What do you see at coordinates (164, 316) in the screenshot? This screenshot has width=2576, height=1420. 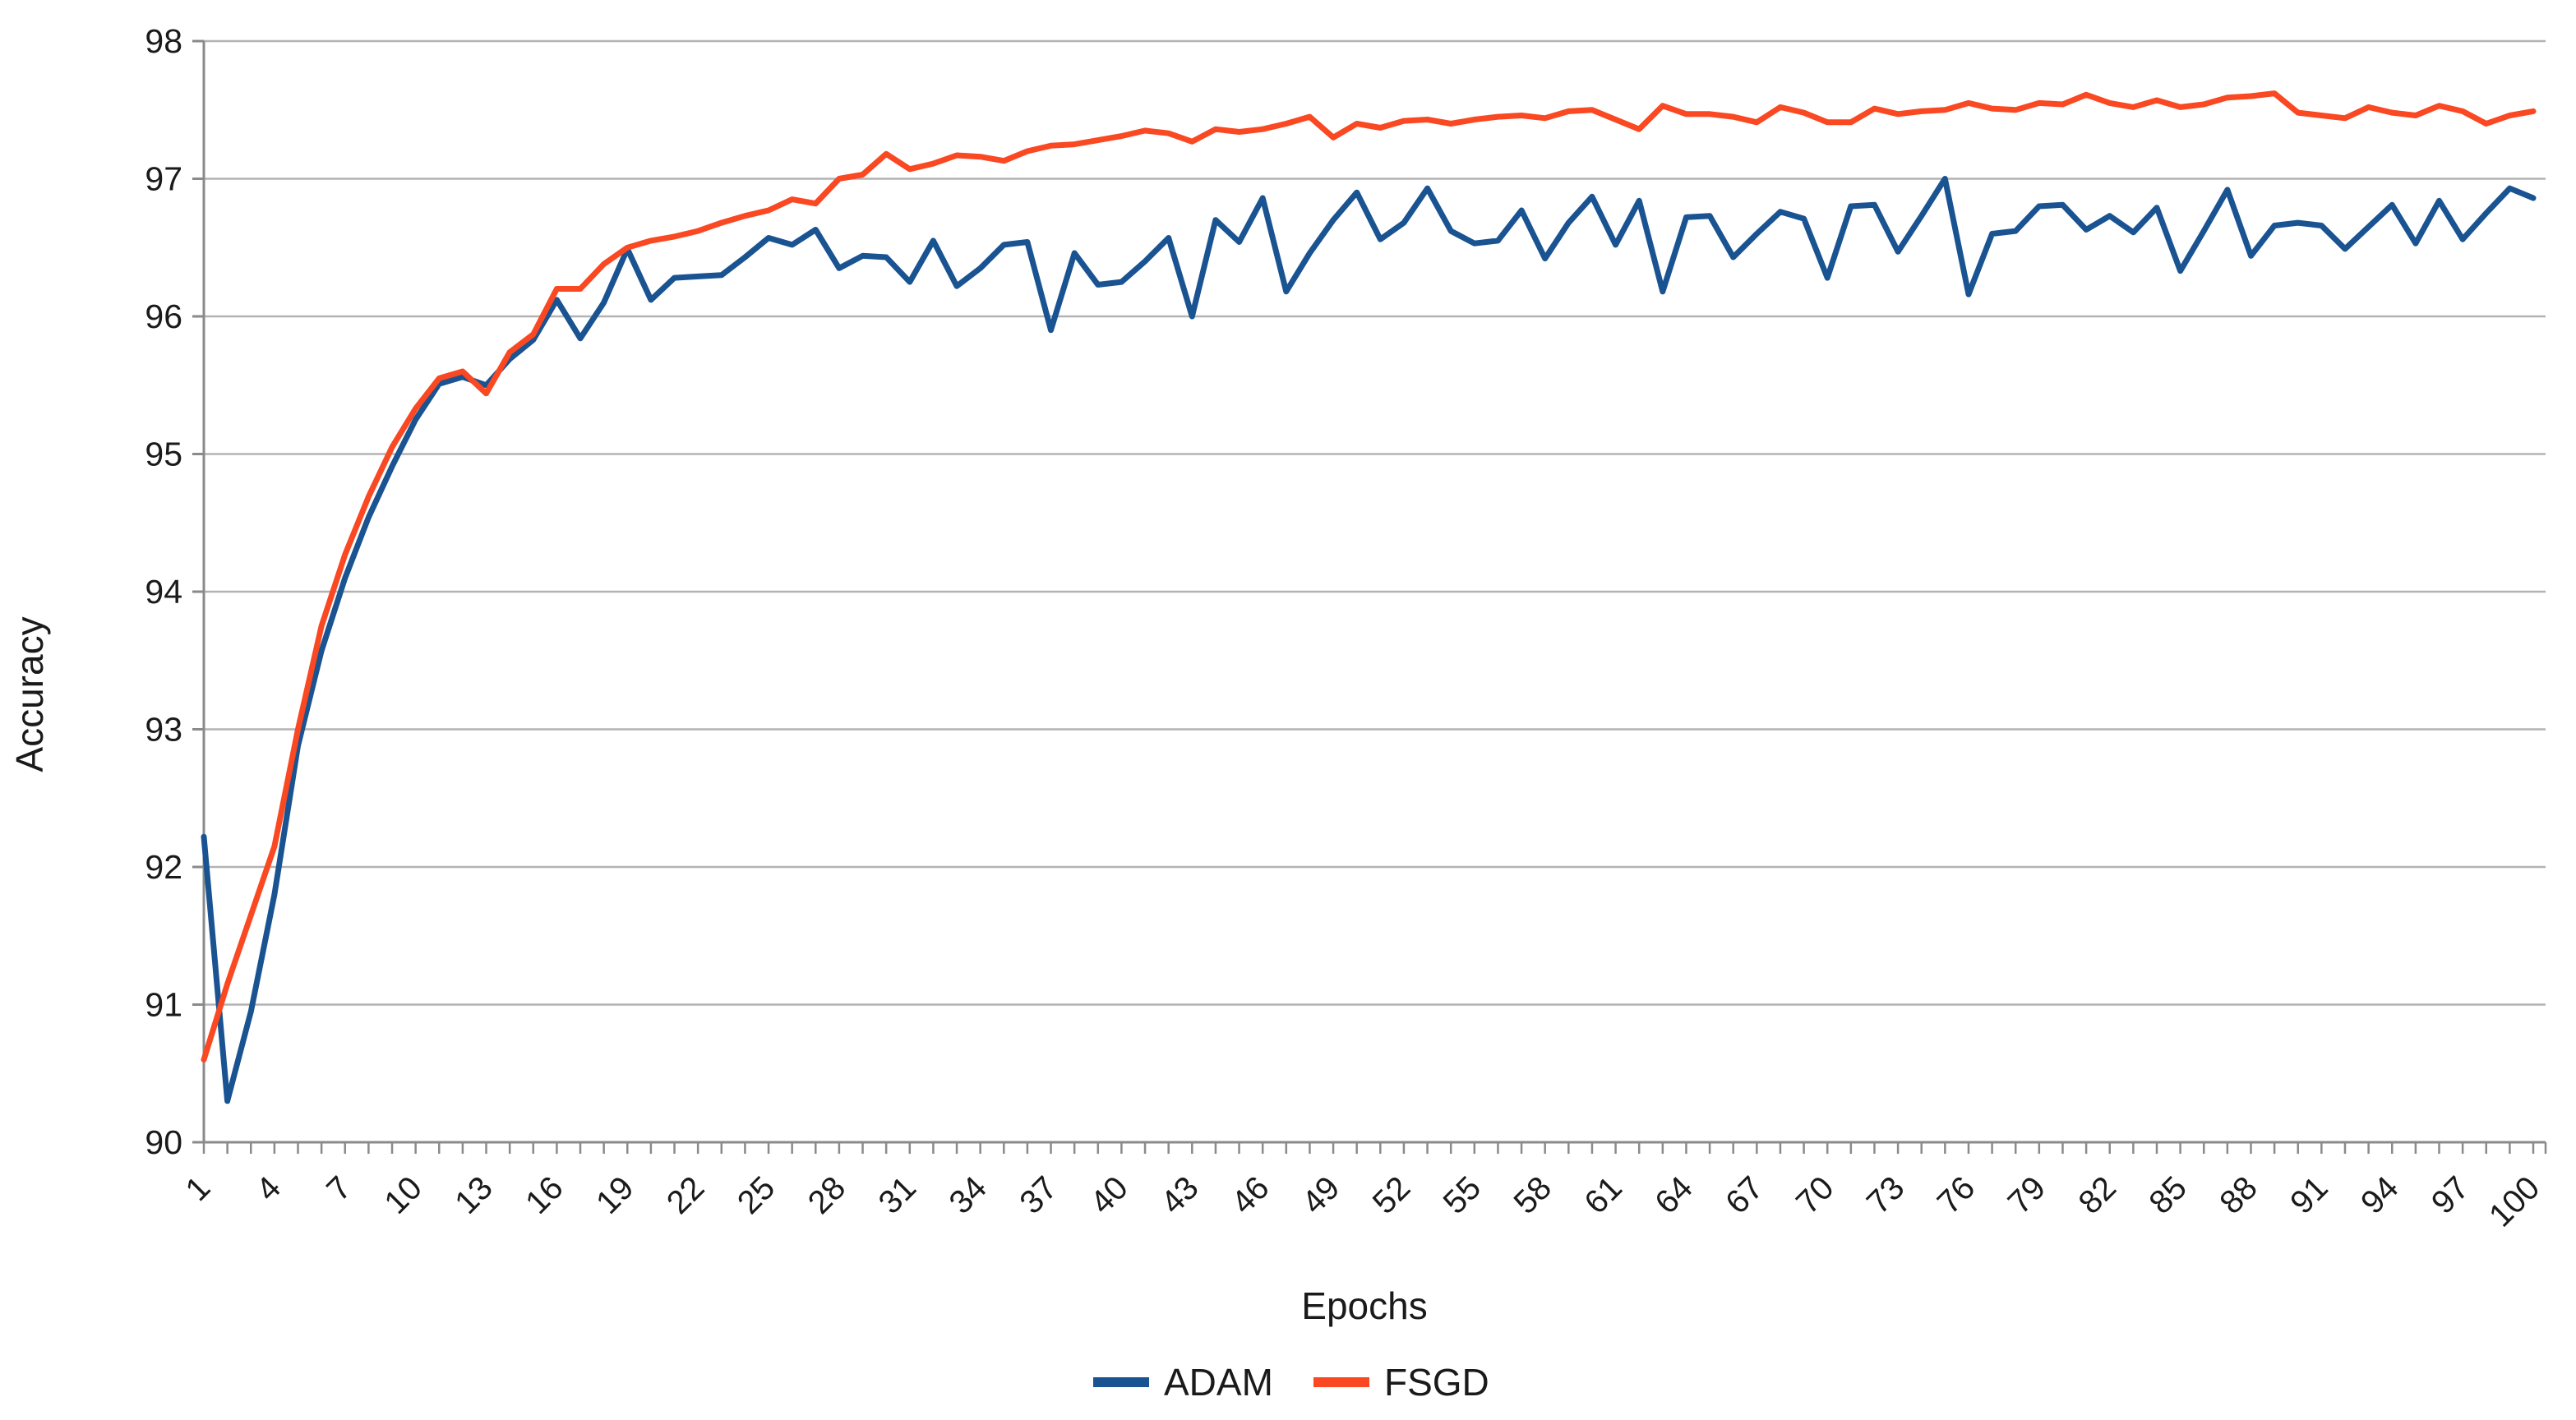 I see `y-tick-label: 96` at bounding box center [164, 316].